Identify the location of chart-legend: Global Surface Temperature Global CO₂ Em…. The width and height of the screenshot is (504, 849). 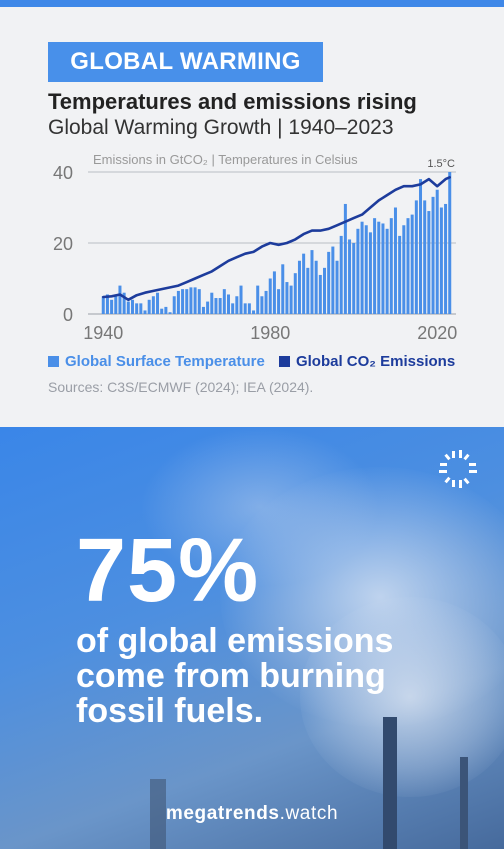
(256, 361).